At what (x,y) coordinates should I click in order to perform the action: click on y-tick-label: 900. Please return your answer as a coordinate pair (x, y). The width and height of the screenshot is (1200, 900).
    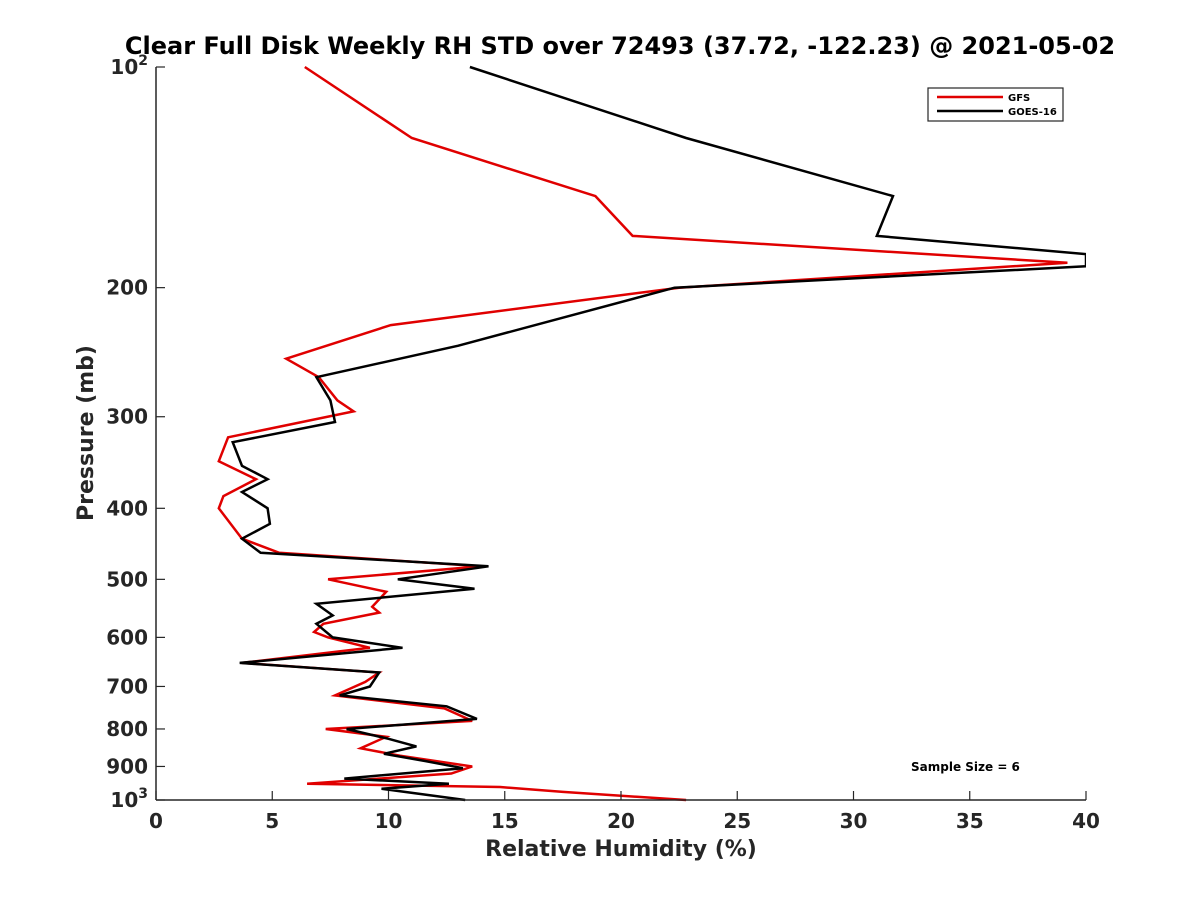
    Looking at the image, I should click on (127, 766).